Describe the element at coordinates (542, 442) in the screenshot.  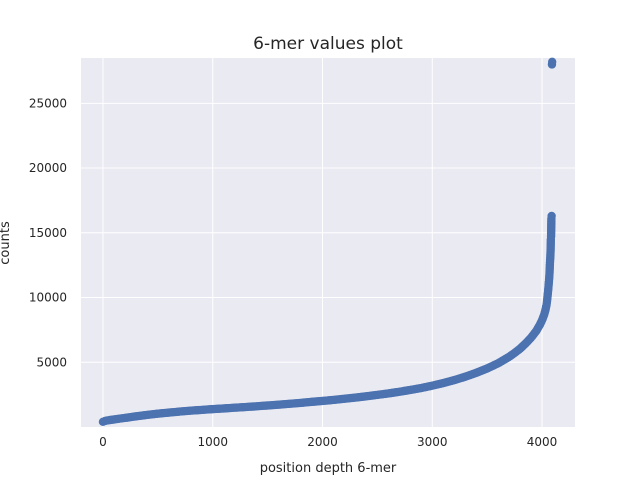
I see `x-tick-label: 4000` at that location.